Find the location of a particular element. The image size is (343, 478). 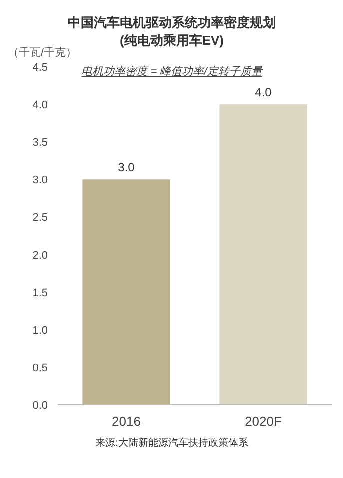

y-tick-label: 4.5 is located at coordinates (40, 68).